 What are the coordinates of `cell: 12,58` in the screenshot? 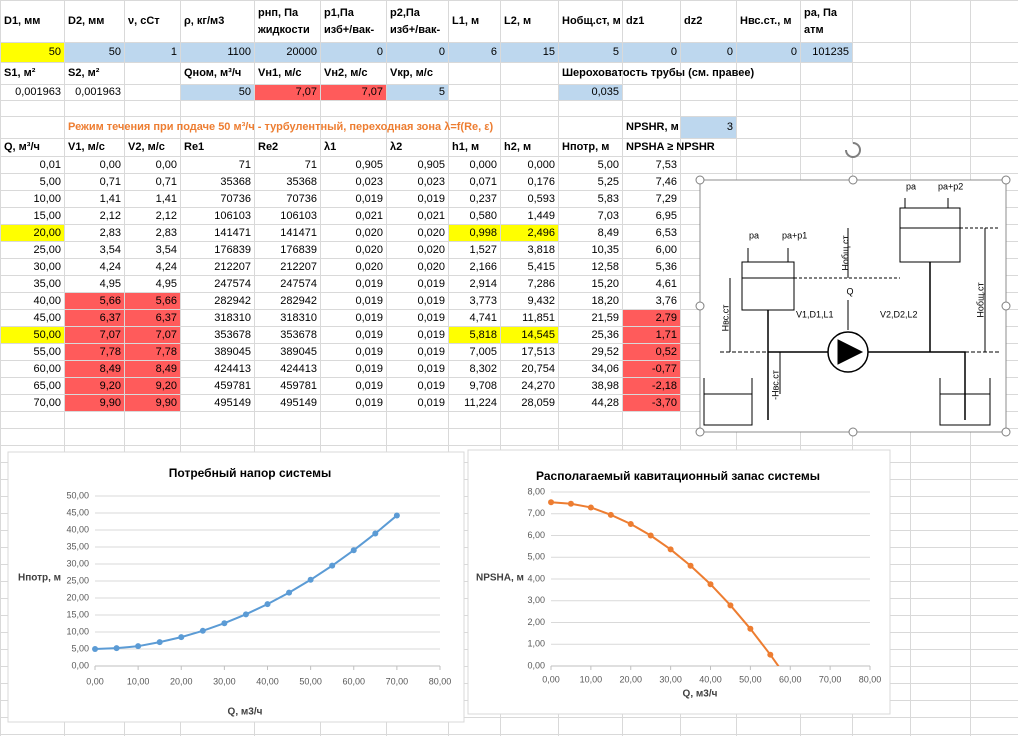 It's located at (590, 267).